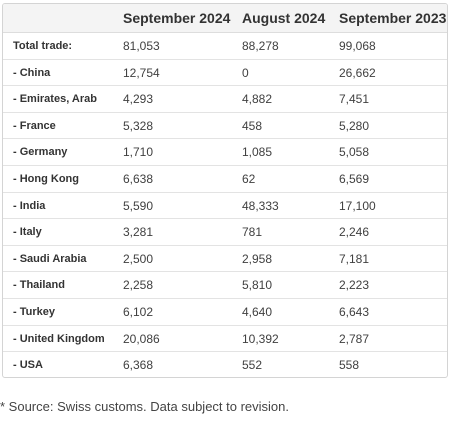 This screenshot has width=452, height=428. Describe the element at coordinates (225, 339) in the screenshot. I see `table-row: - United Kingdom 20,086 10,392 2,787` at that location.